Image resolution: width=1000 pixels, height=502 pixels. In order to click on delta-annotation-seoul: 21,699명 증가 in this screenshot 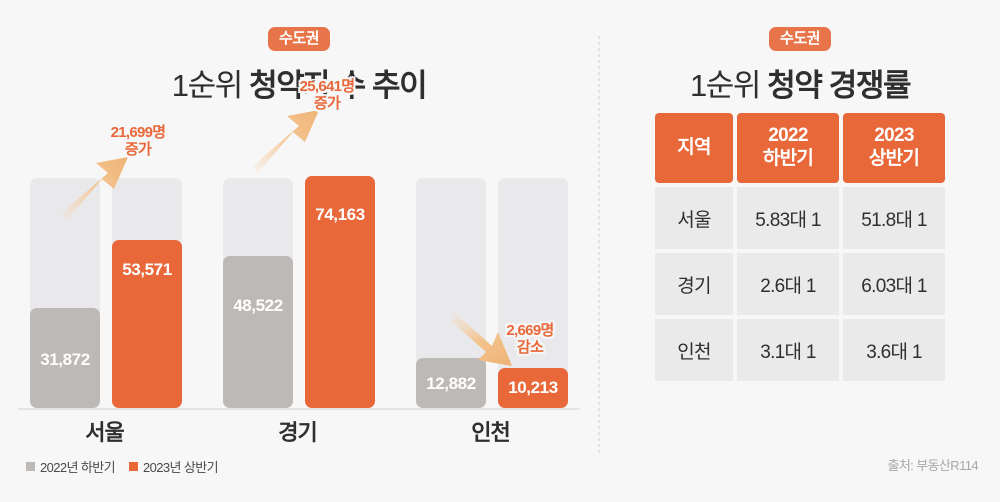, I will do `click(138, 141)`.